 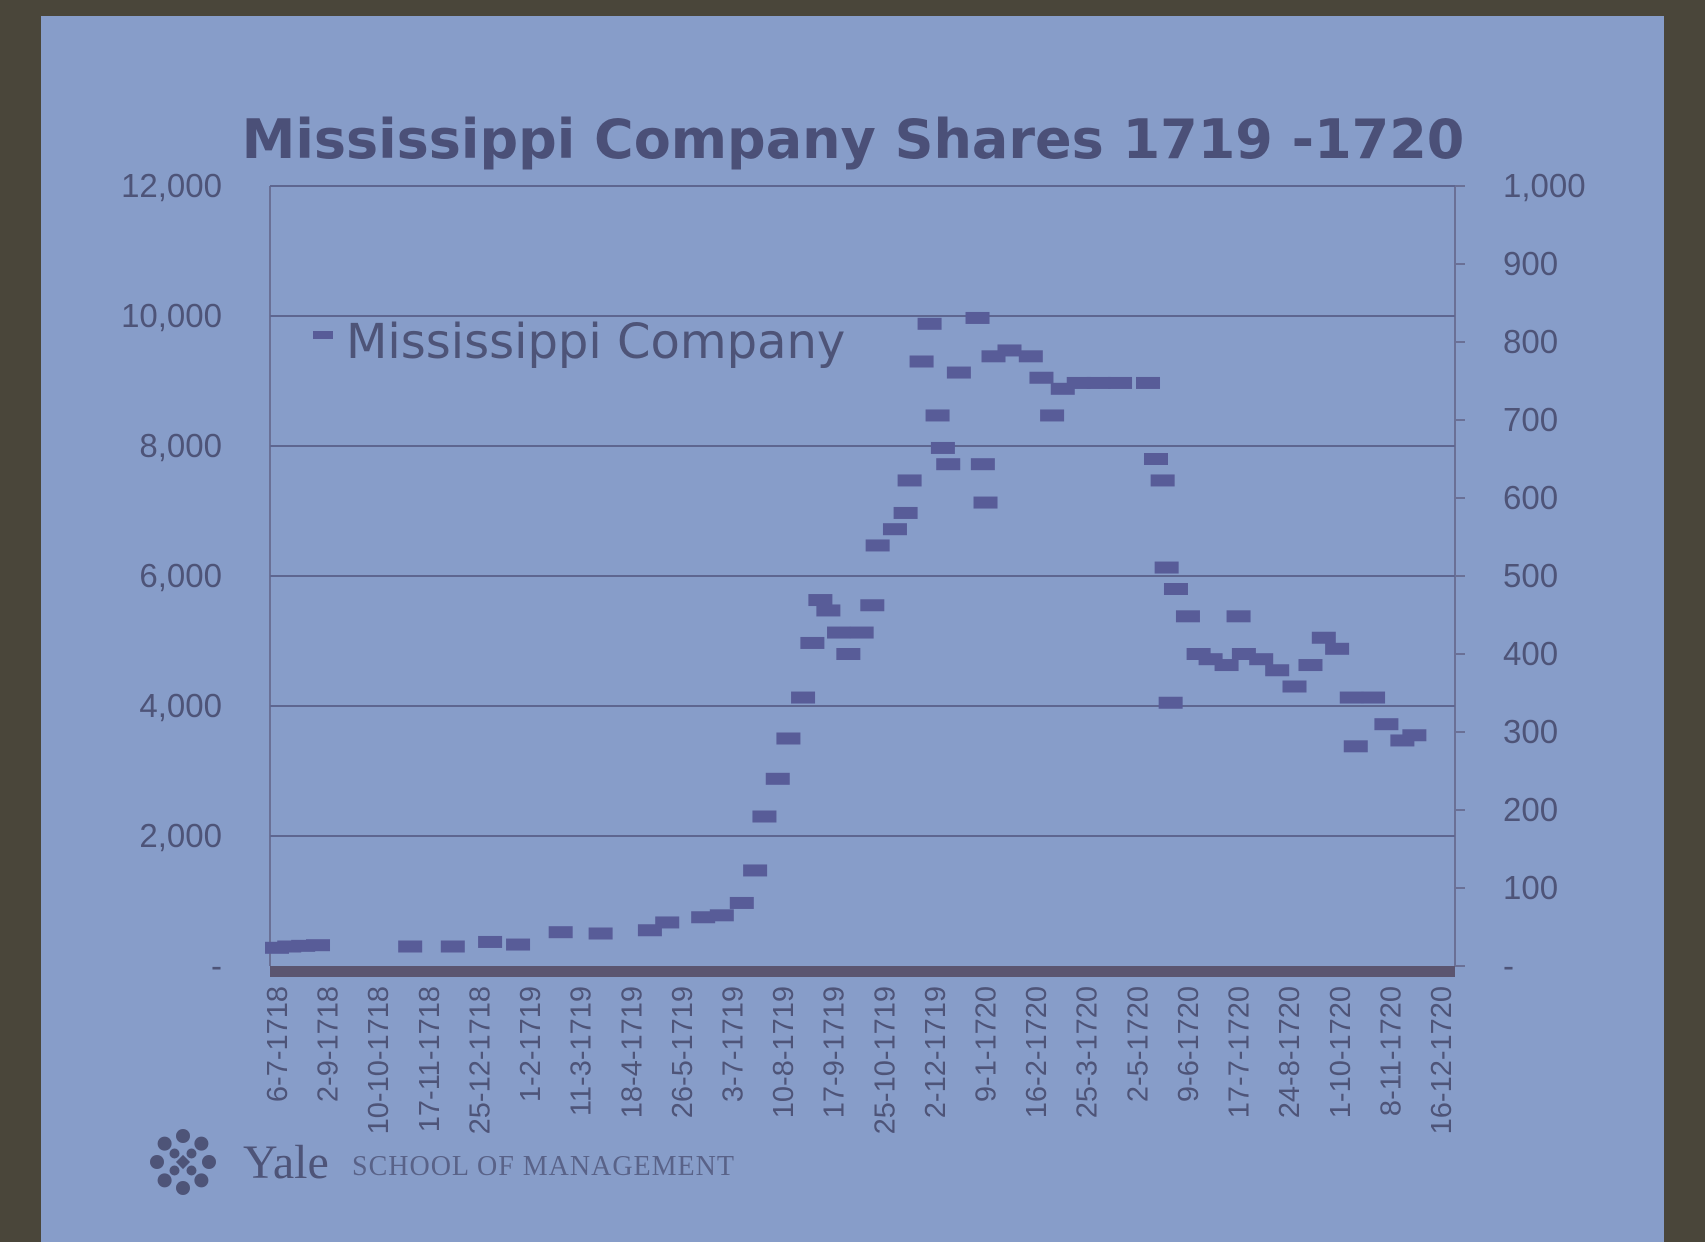 I want to click on x-tick-label: 16-2-1720, so click(x=1037, y=1052).